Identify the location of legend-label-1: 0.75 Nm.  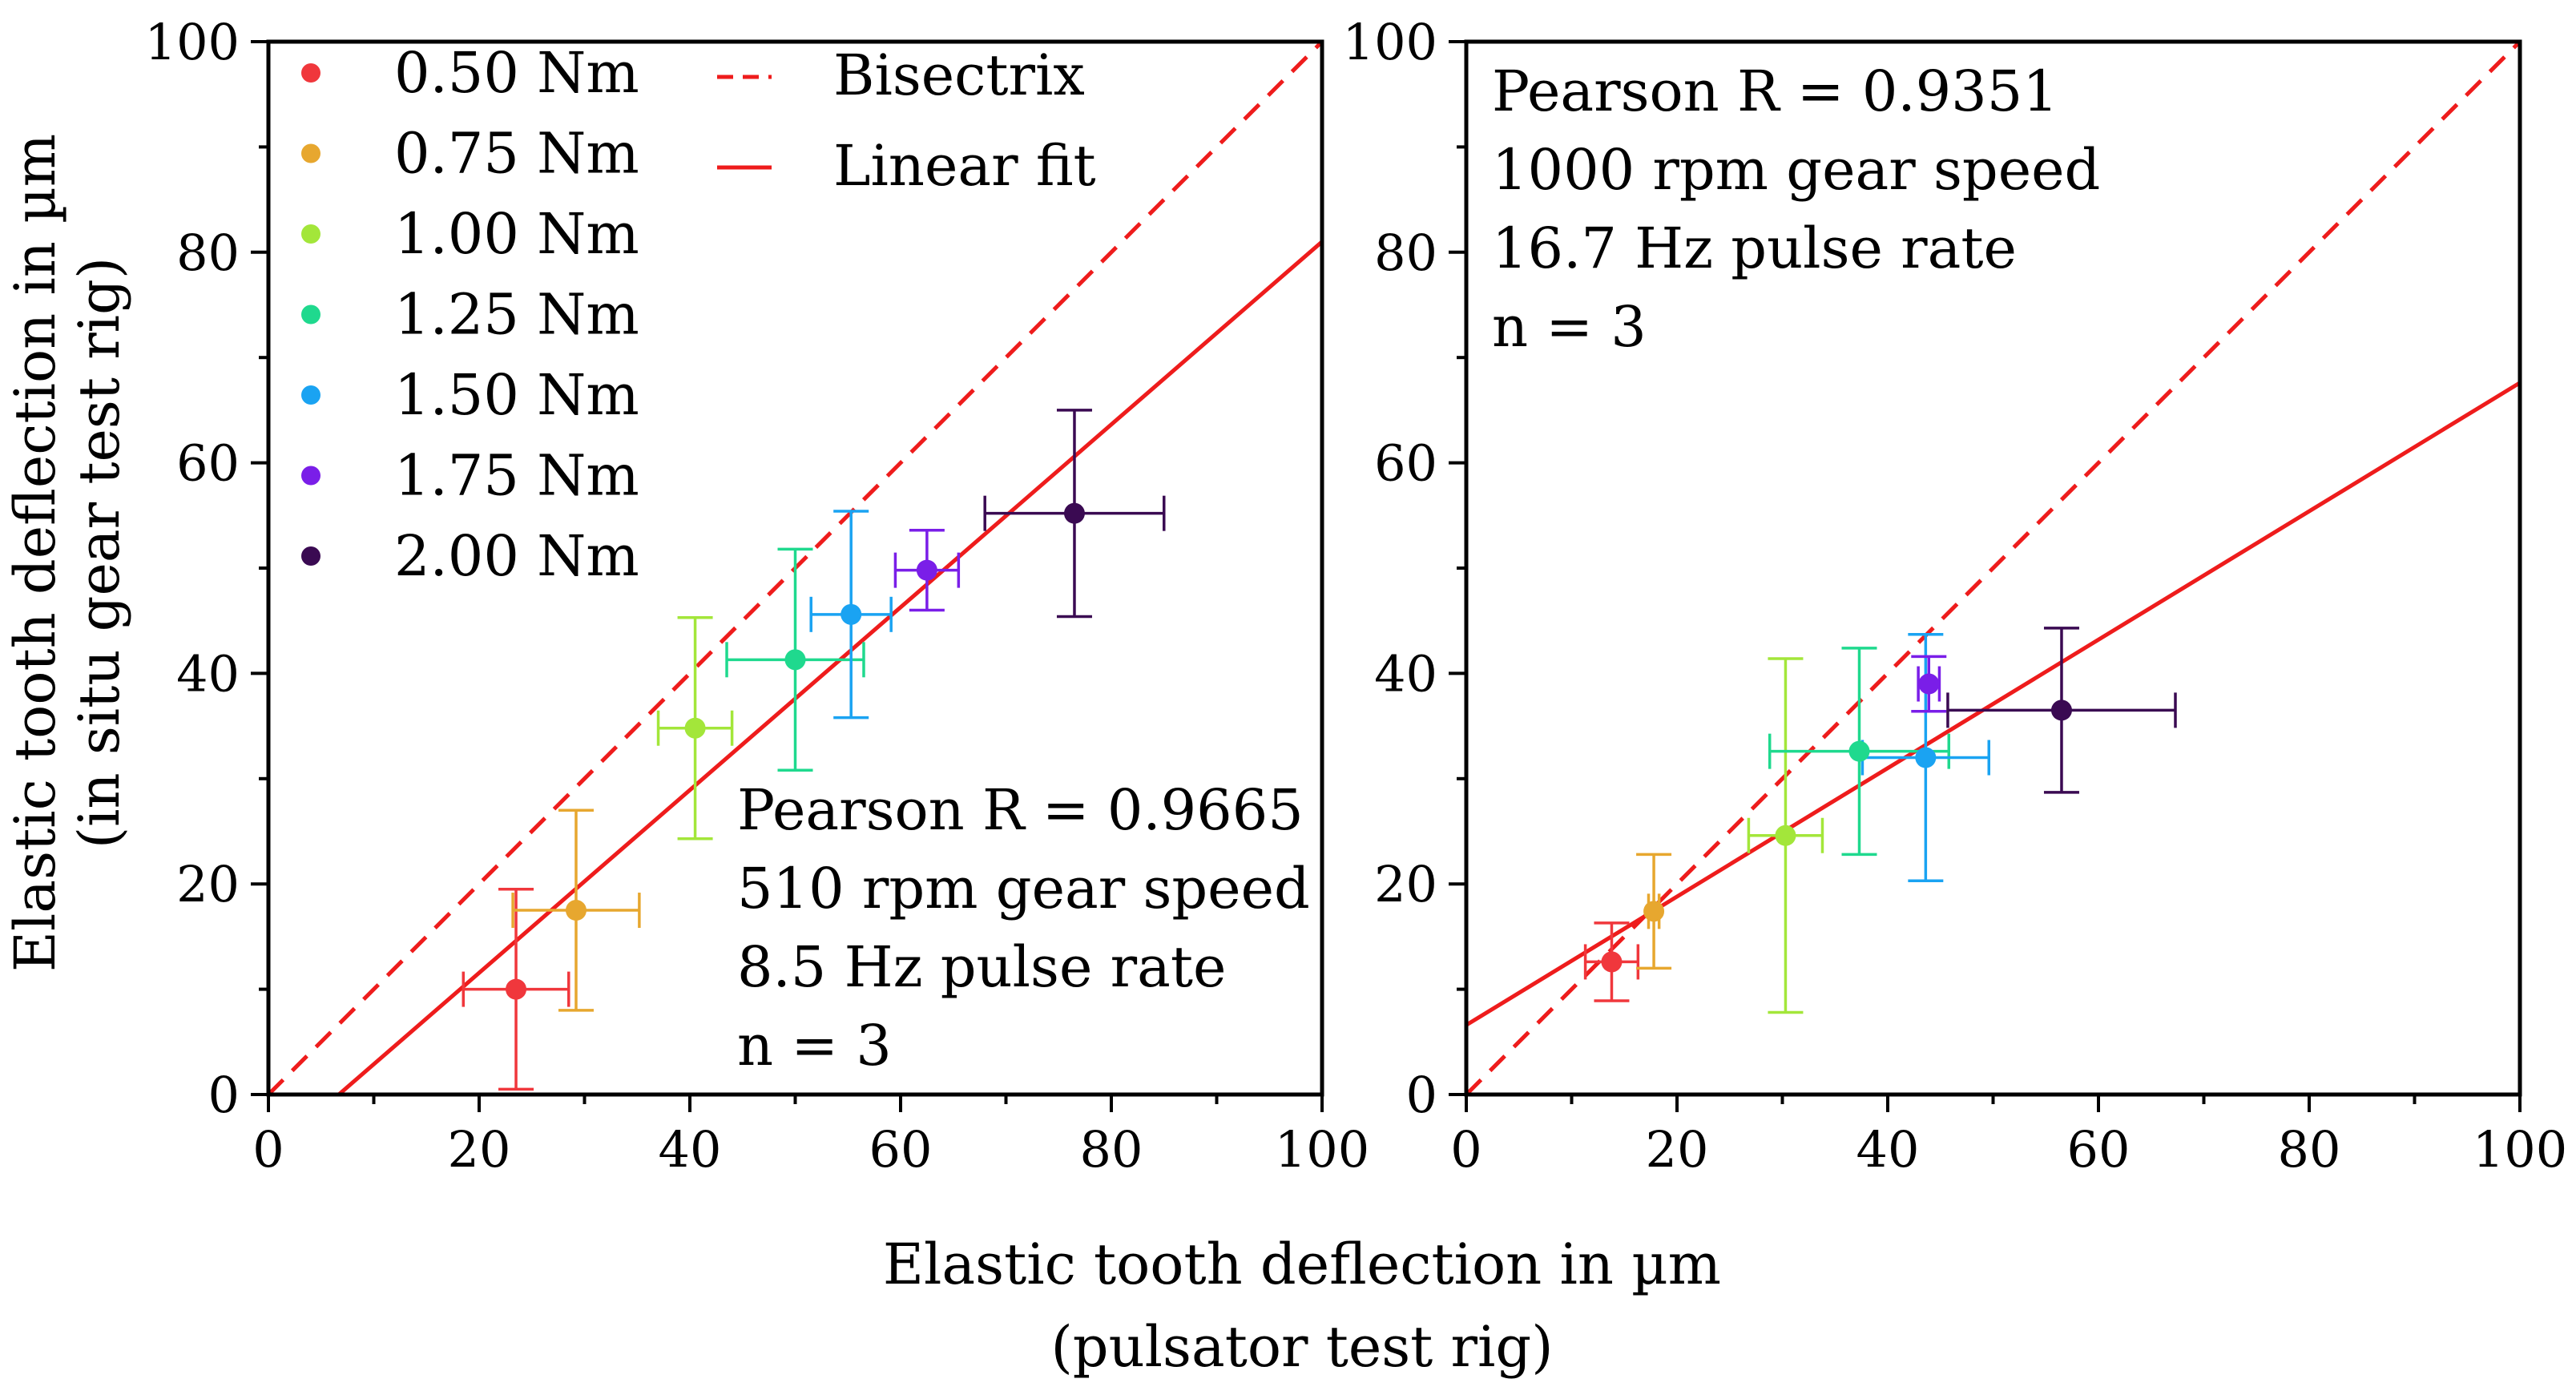
(516, 154).